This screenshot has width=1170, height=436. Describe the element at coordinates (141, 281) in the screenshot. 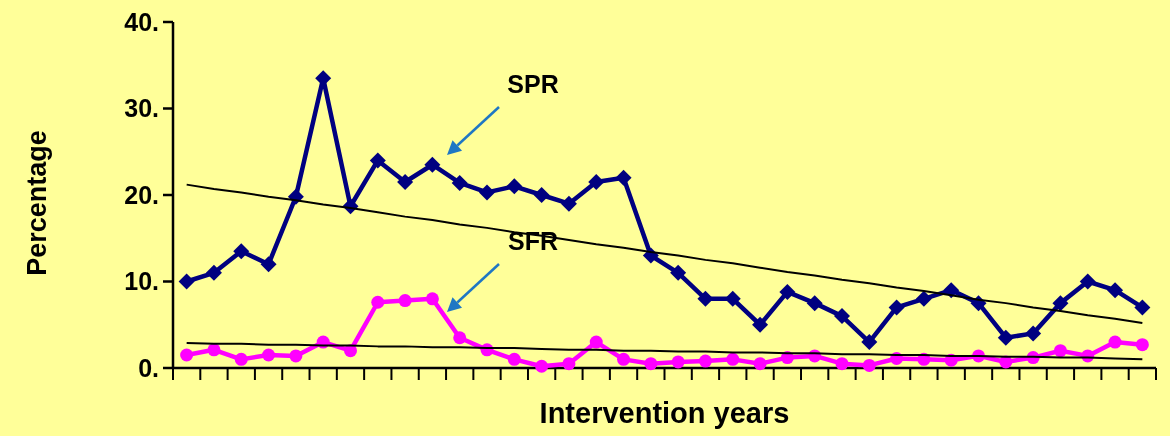

I see `y-tick-label: 10.` at that location.